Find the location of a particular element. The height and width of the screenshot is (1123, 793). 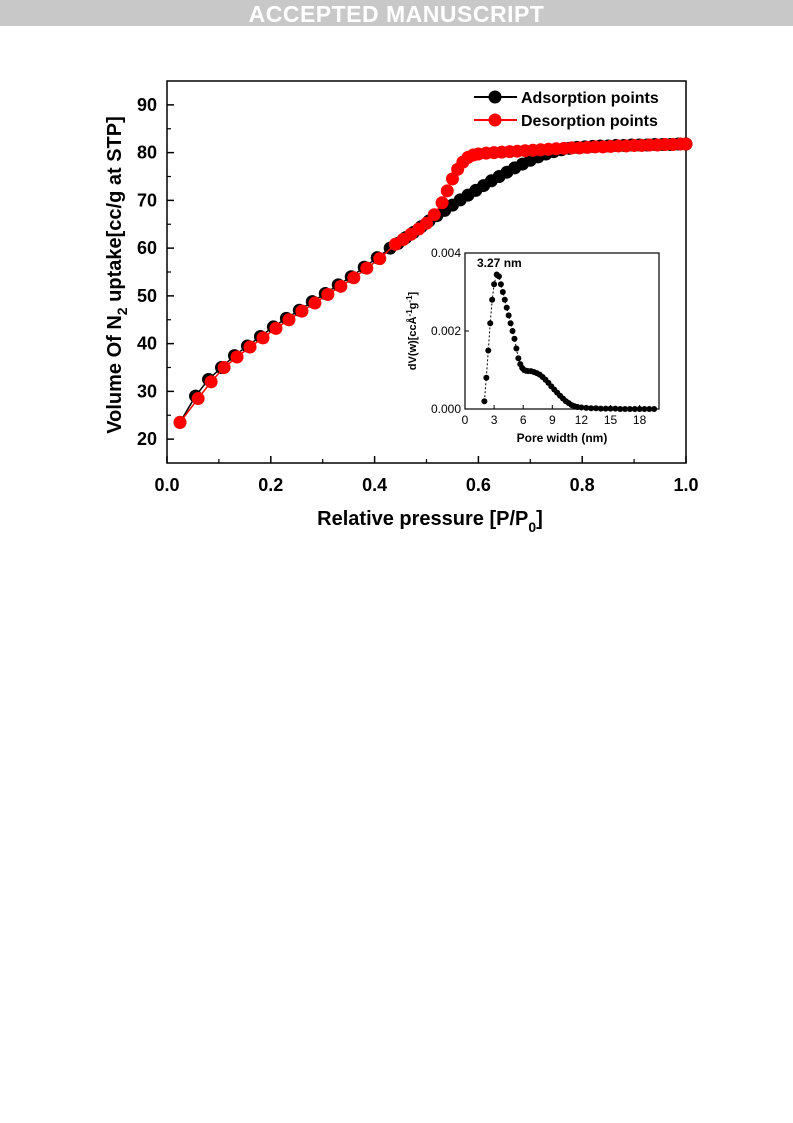

legend: Adsorption points Desorption points is located at coordinates (566, 110).